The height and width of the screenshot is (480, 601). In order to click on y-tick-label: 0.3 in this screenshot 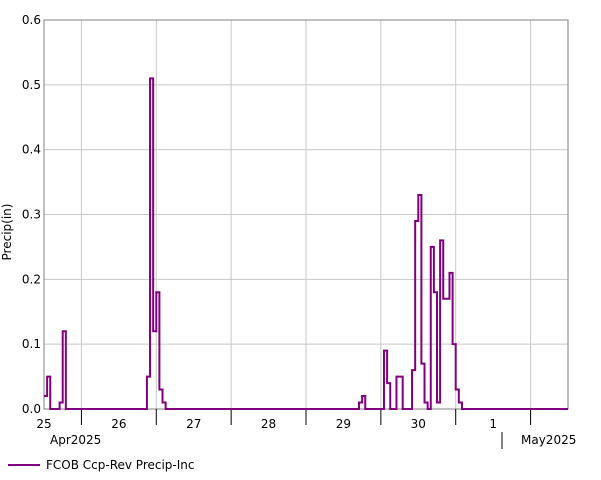, I will do `click(31, 215)`.